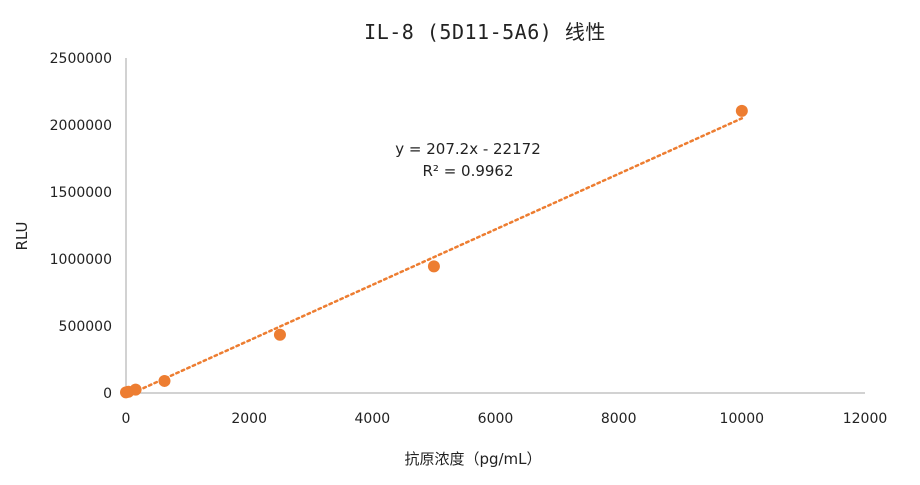  I want to click on x-tick-label: 8000, so click(619, 419).